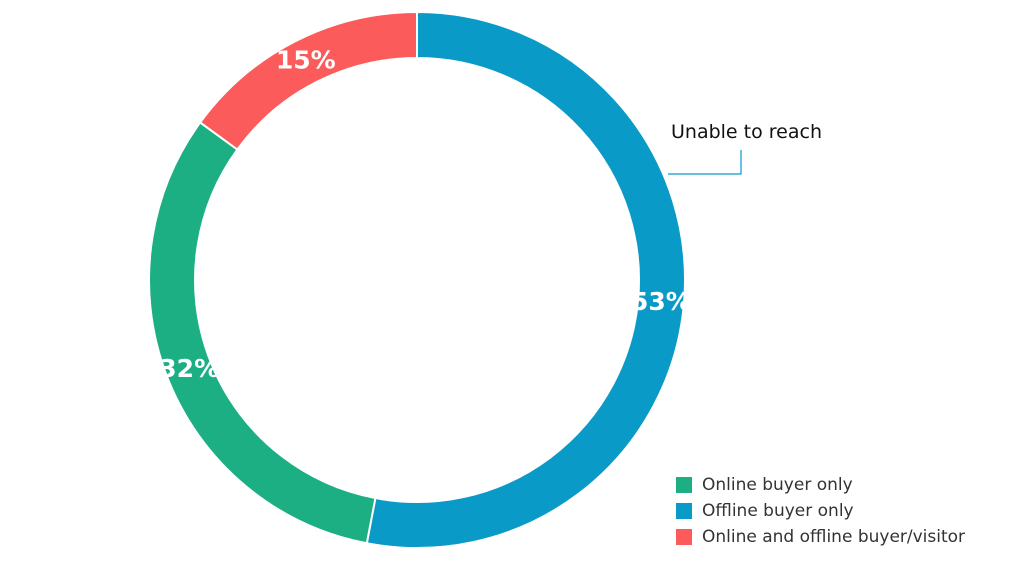  I want to click on donut-slice-online-offline-visitor, so click(308, 80).